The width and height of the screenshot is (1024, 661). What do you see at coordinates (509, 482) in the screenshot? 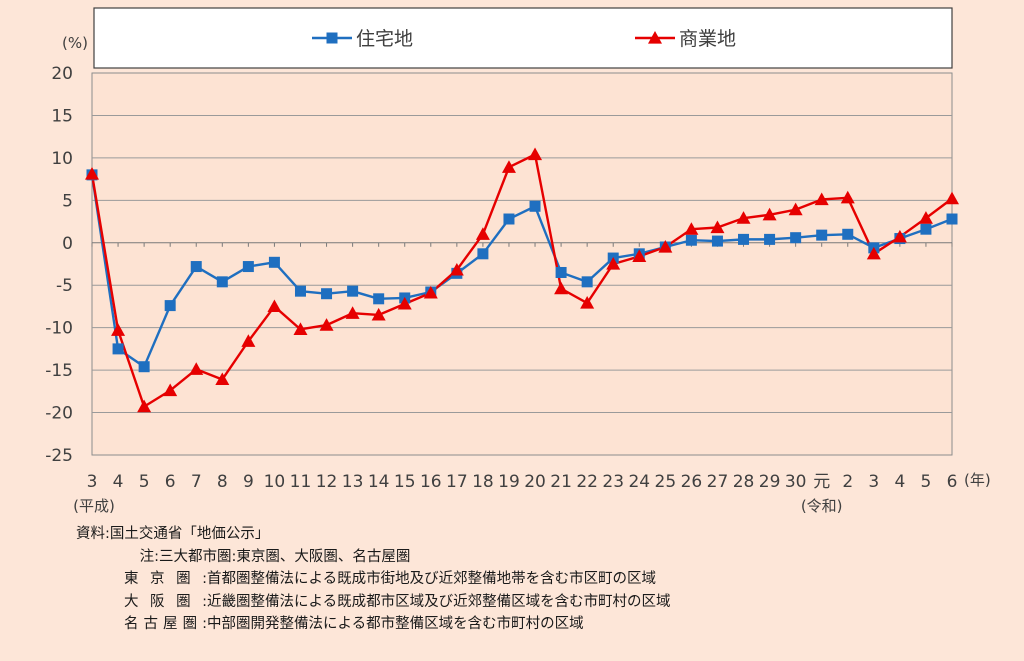
I see `x-tick-label: 19` at bounding box center [509, 482].